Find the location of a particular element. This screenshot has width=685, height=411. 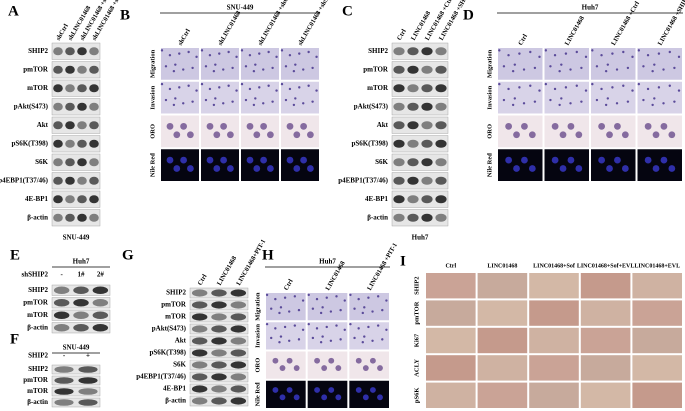

row-label: Akt is located at coordinates (43, 125).